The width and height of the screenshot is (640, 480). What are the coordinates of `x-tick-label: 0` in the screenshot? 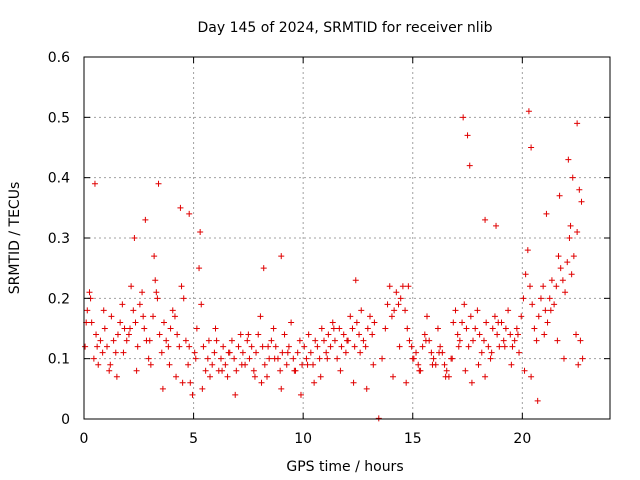 It's located at (84, 439).